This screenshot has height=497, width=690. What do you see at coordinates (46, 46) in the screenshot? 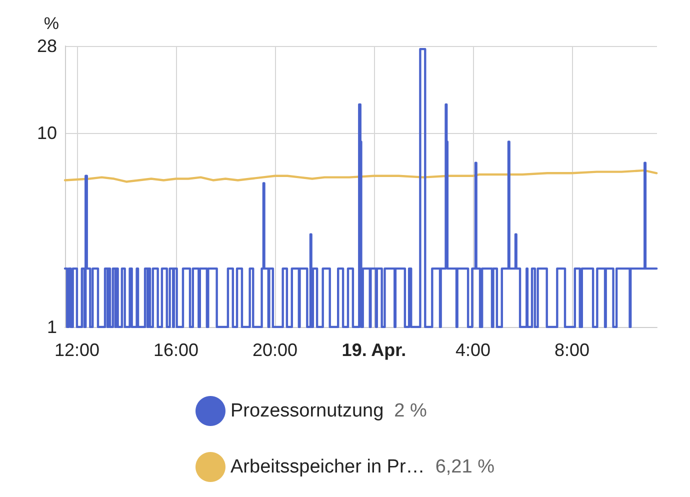
I see `y-tick-label: 28` at bounding box center [46, 46].